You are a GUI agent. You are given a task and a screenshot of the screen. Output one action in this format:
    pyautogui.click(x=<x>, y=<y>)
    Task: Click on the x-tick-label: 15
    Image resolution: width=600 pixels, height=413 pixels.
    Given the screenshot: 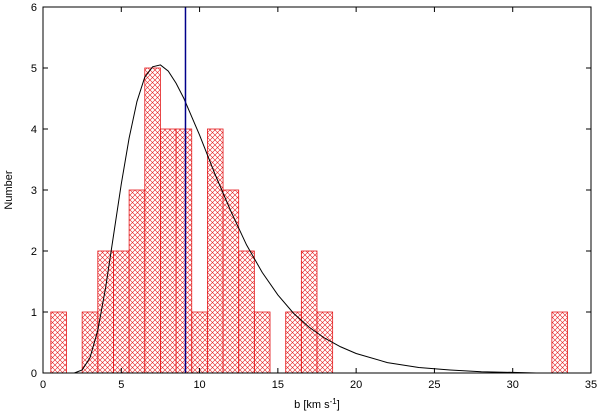 What is the action you would take?
    pyautogui.click(x=278, y=385)
    